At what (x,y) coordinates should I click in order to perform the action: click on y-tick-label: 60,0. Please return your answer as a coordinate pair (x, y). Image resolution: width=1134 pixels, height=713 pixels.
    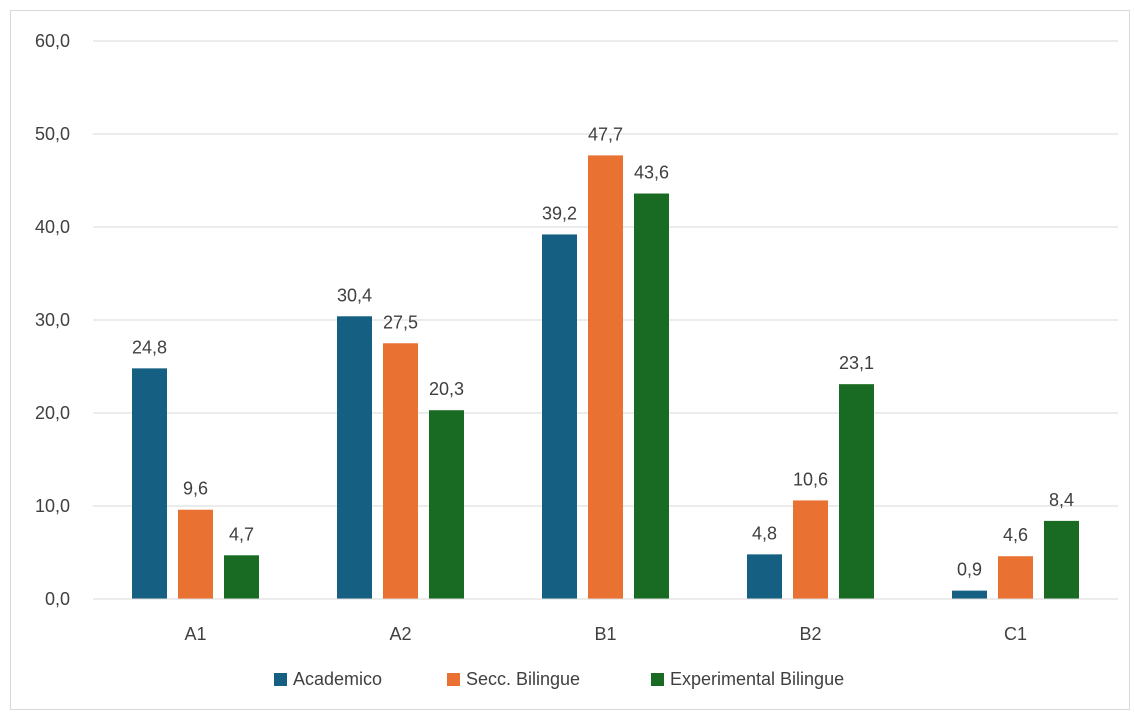
    Looking at the image, I should click on (52, 41).